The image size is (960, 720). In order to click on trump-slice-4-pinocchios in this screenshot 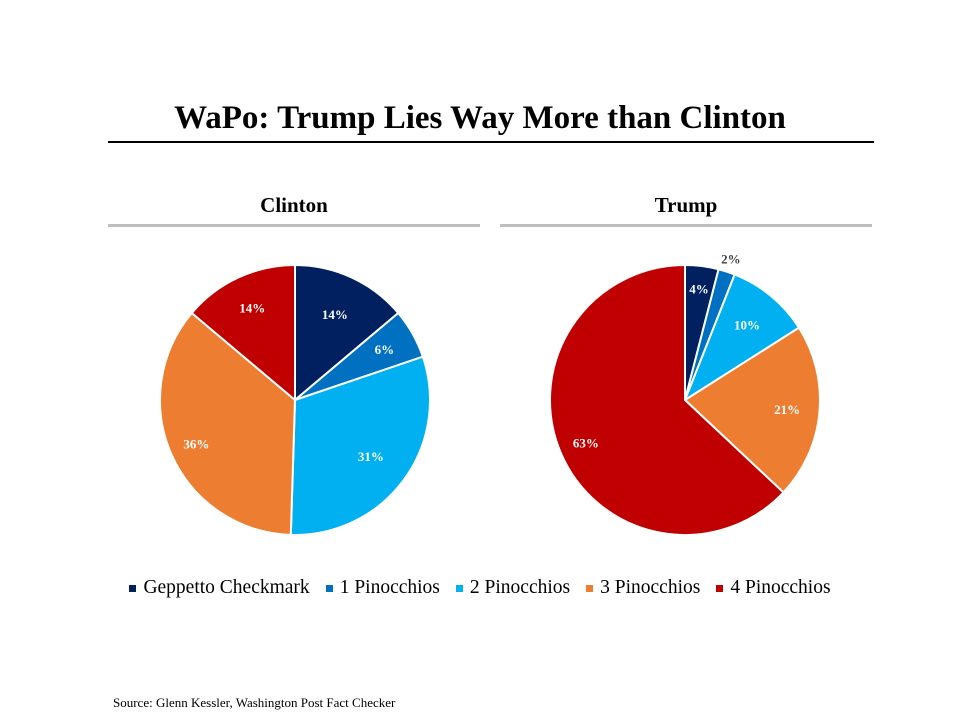, I will do `click(667, 399)`.